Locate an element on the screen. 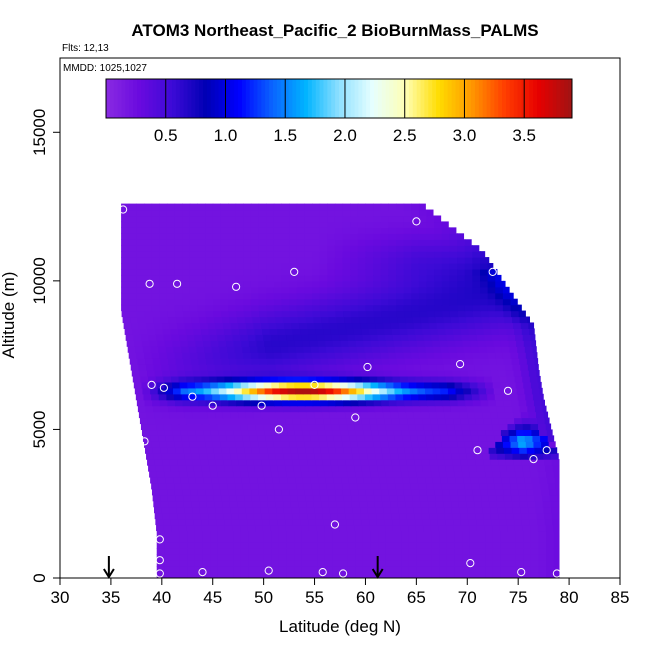 Image resolution: width=650 pixels, height=655 pixels. heatmap-cell-1960 is located at coordinates (340, 361).